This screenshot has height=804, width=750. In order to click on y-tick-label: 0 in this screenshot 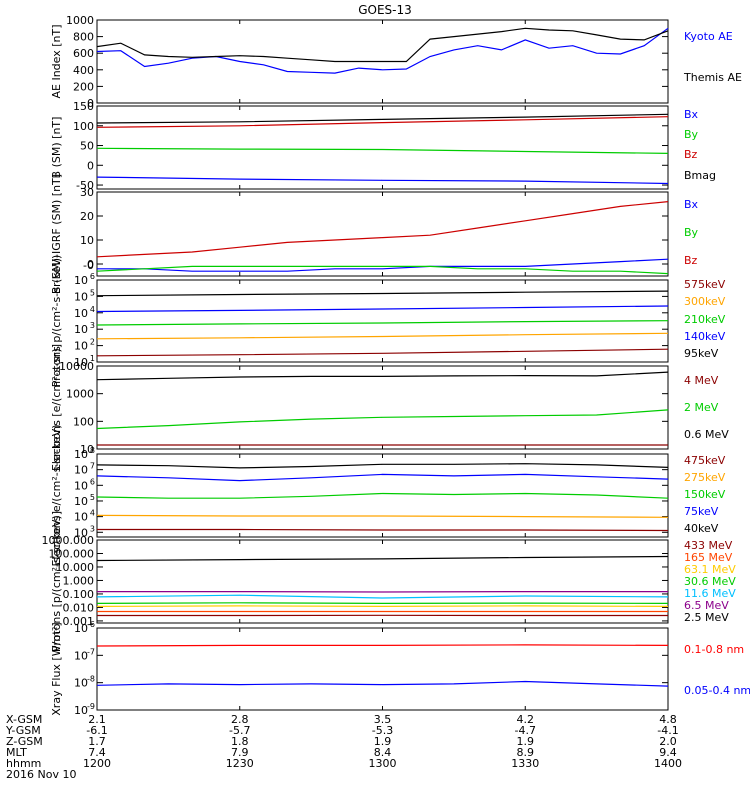, I will do `click(90, 165)`.